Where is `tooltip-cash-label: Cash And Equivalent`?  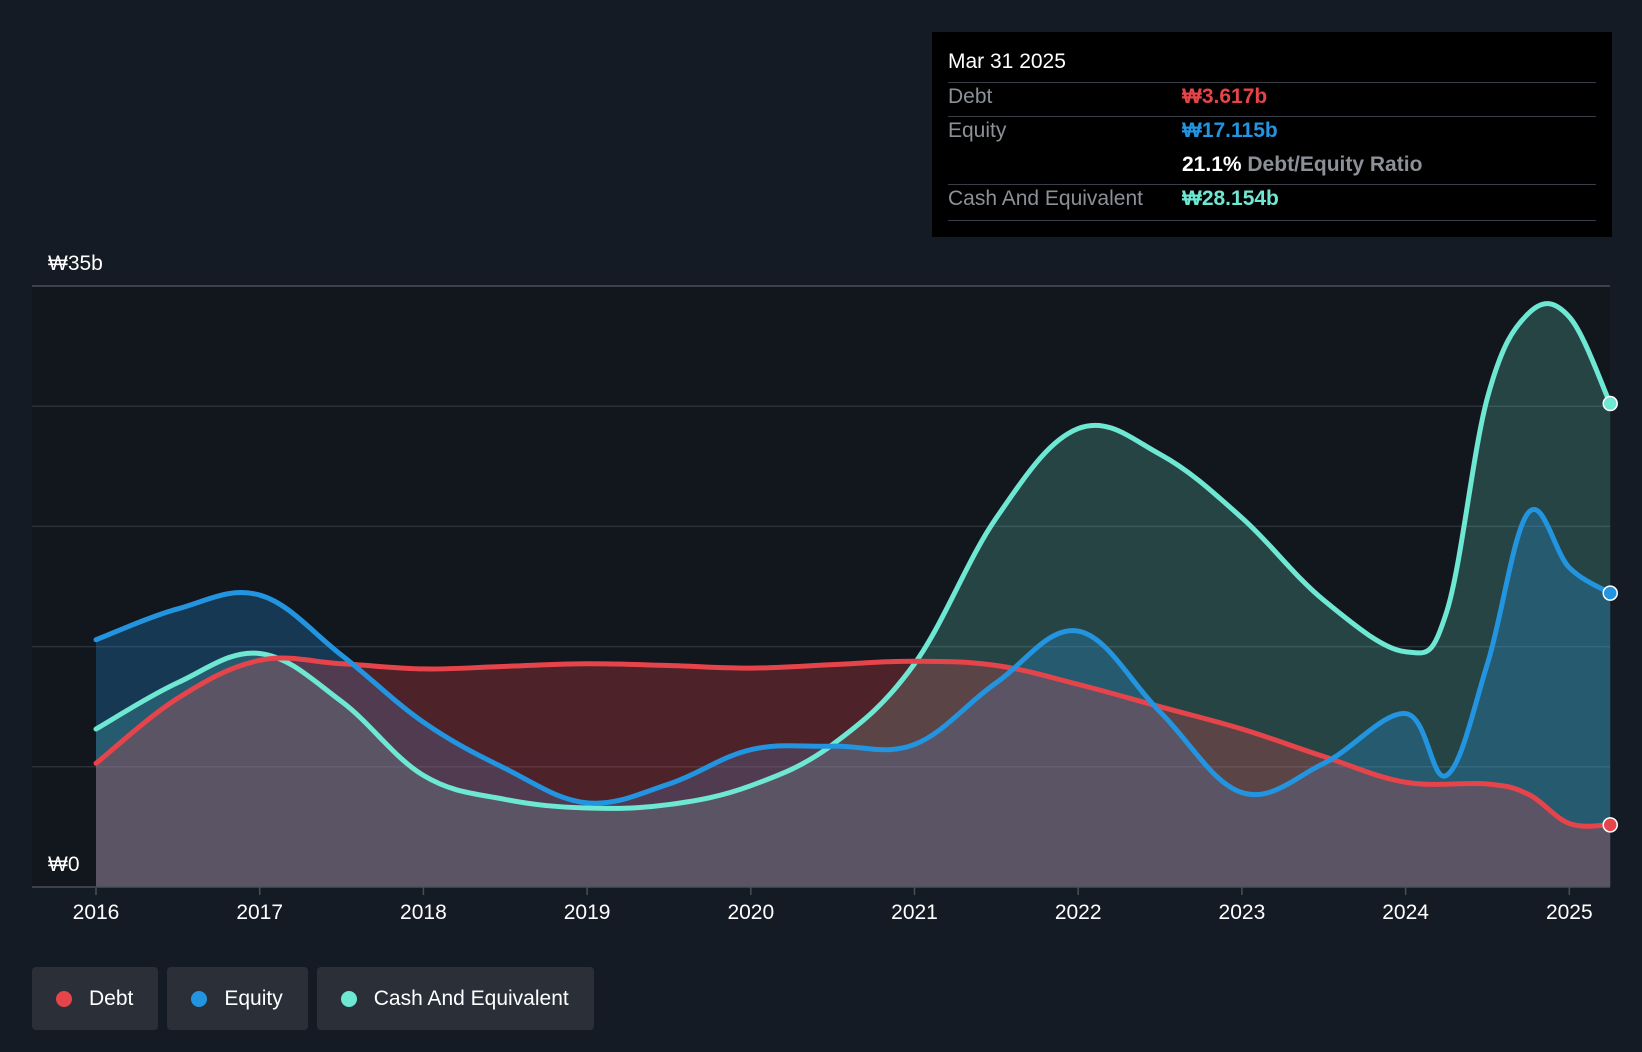
tooltip-cash-label: Cash And Equivalent is located at coordinates (1045, 198).